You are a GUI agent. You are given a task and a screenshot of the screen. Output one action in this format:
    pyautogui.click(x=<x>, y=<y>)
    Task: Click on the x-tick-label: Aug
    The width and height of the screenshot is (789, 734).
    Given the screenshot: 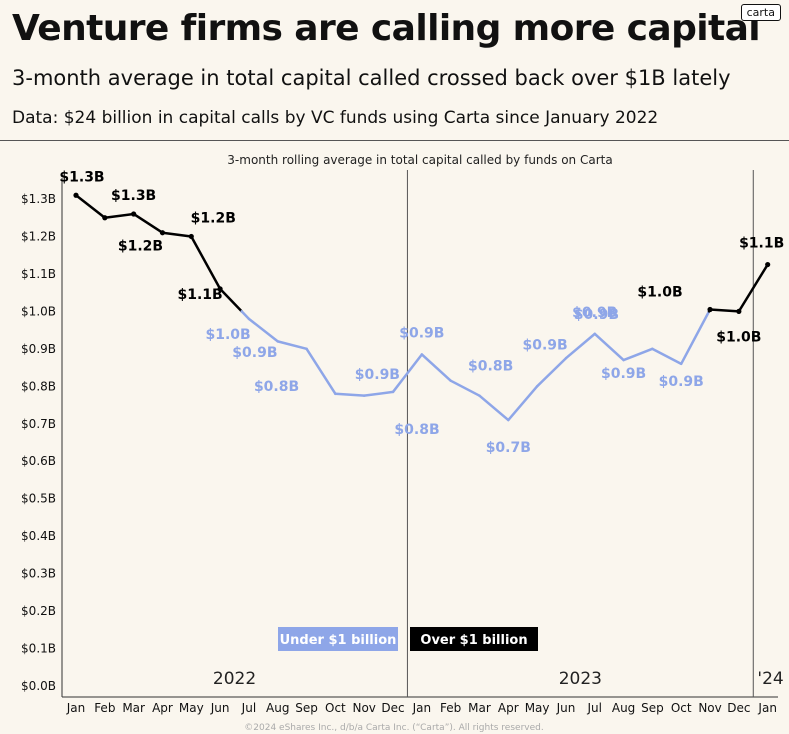 What is the action you would take?
    pyautogui.click(x=623, y=708)
    